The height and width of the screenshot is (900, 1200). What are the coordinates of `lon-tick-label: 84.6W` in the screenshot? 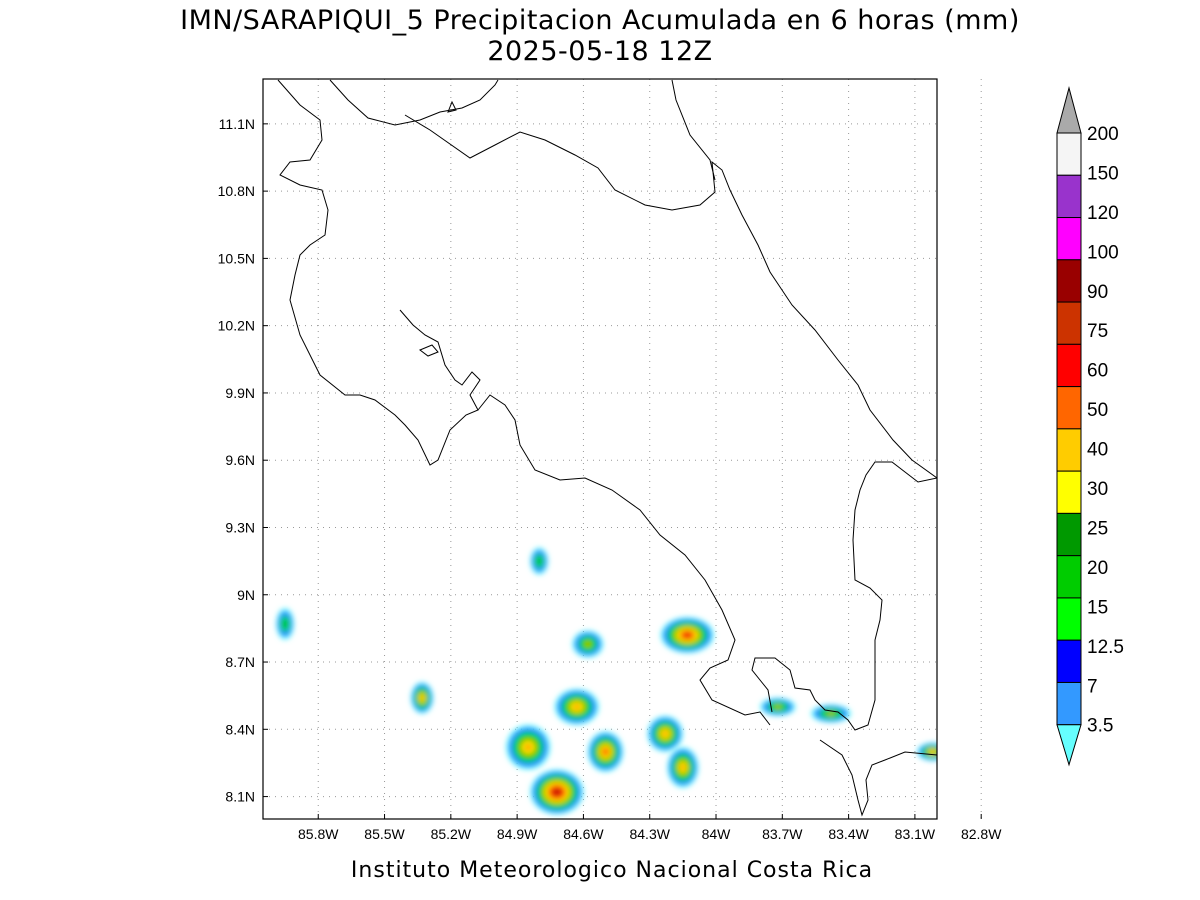 It's located at (583, 834).